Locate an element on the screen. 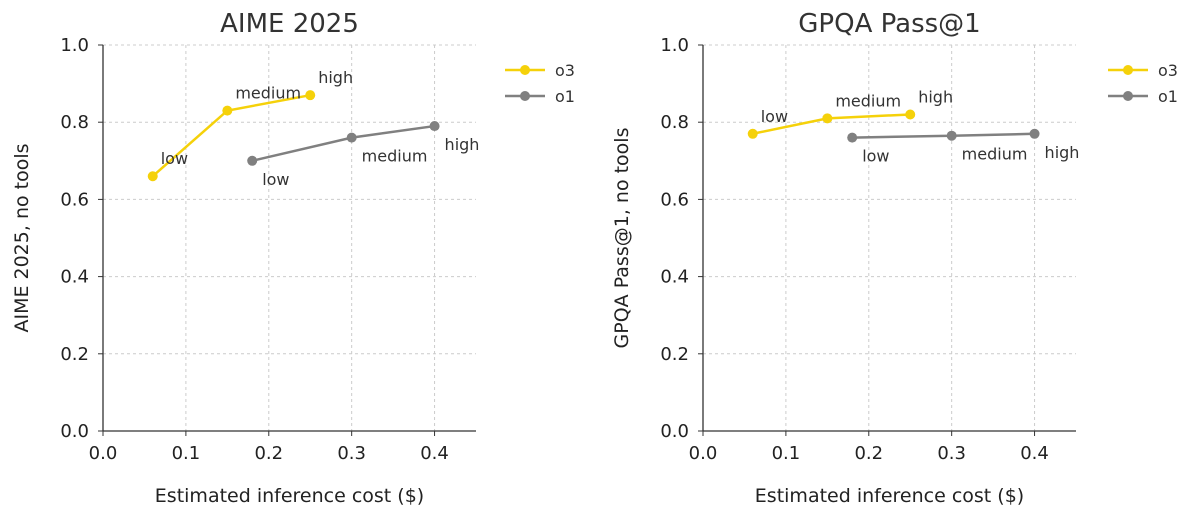 Image resolution: width=1200 pixels, height=520 pixels. y-axis-label: GPQA Pass@1, no tools is located at coordinates (622, 238).